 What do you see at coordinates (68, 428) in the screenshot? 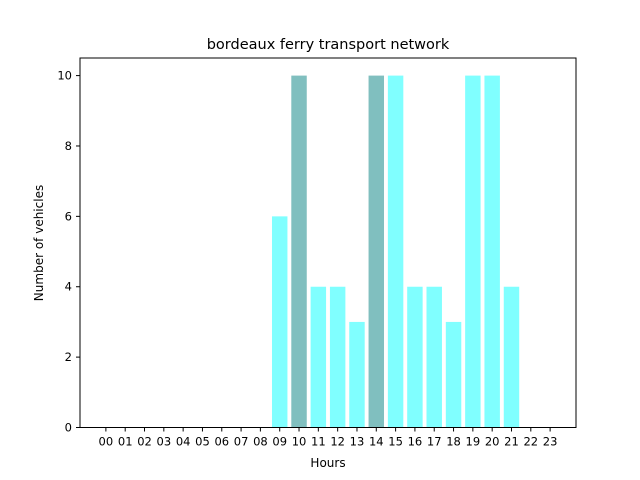
I see `y-tick-label: 0` at bounding box center [68, 428].